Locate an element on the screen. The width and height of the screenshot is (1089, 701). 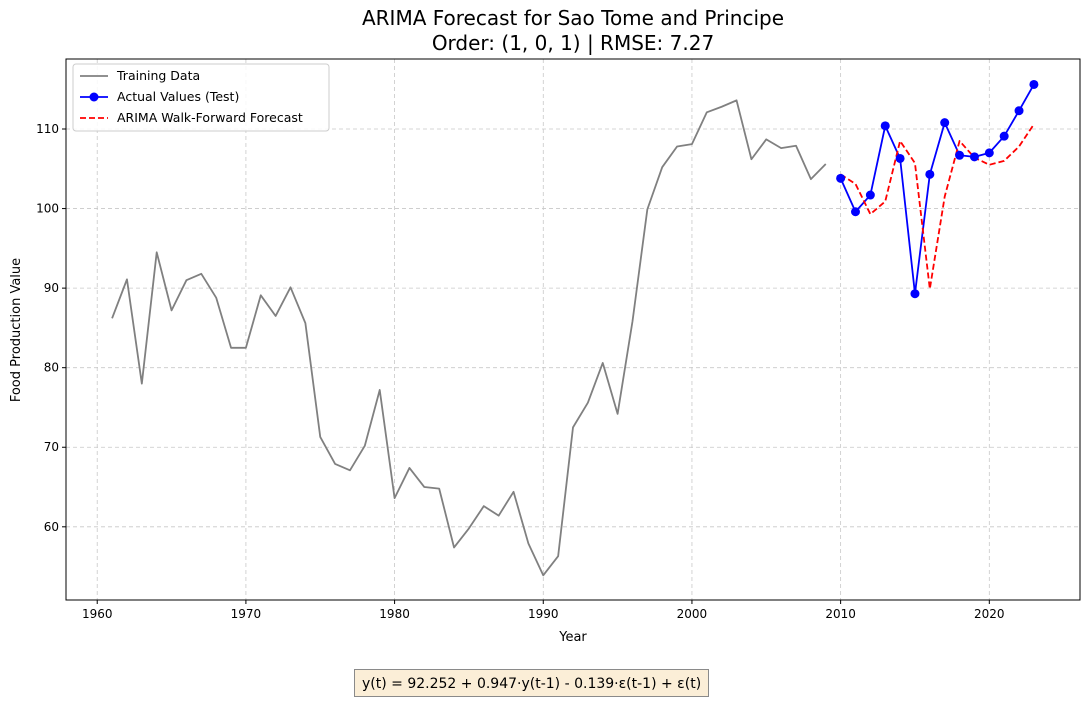
y-axis-label: Food Production Value is located at coordinates (16, 330).